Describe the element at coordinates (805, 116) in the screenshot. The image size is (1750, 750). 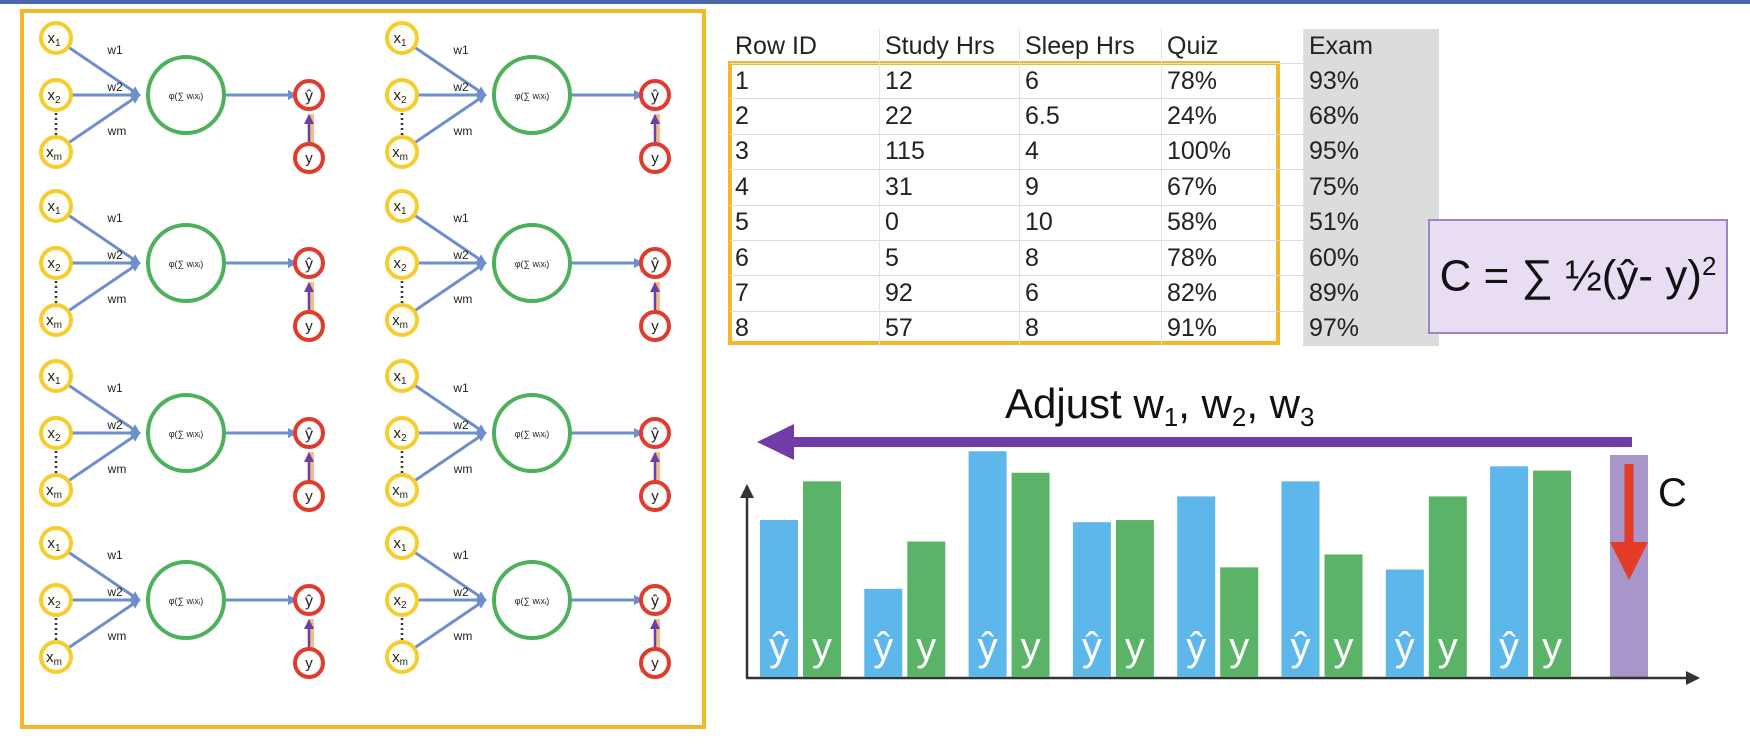
I see `table-cell: 2` at that location.